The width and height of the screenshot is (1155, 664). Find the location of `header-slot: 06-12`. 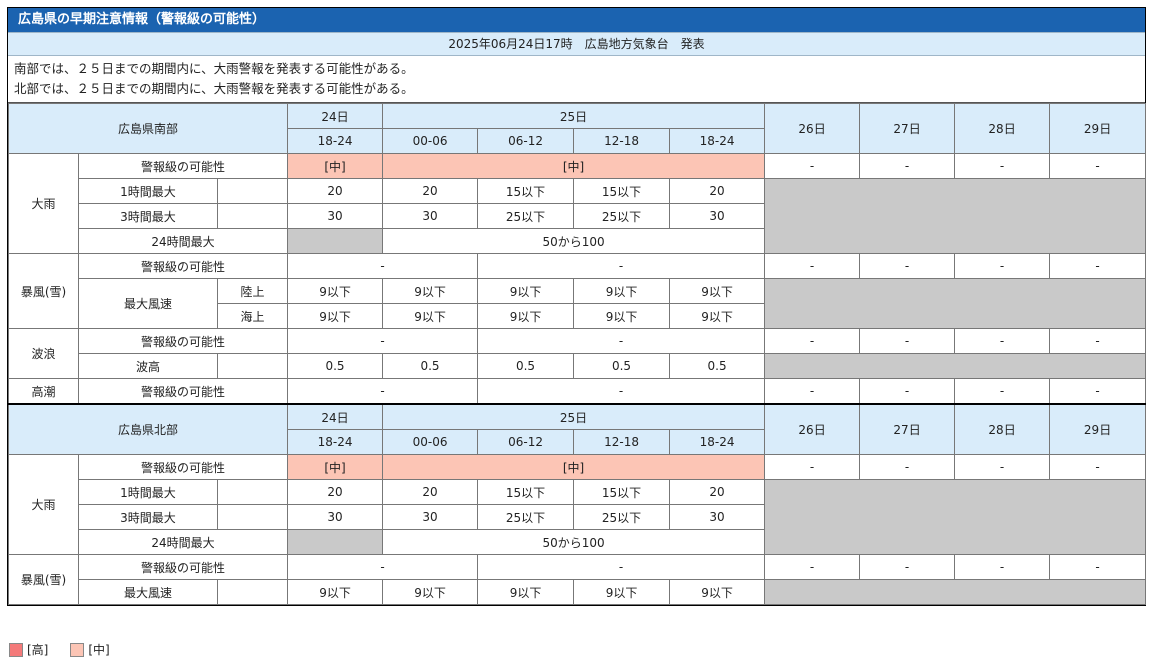

header-slot: 06-12 is located at coordinates (526, 141).